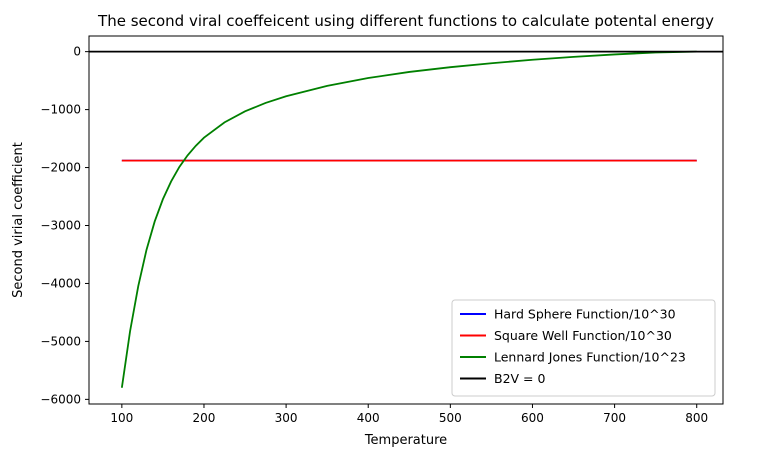 The height and width of the screenshot is (455, 766). I want to click on legend-label: Lennard Jones Function/10^23, so click(590, 357).